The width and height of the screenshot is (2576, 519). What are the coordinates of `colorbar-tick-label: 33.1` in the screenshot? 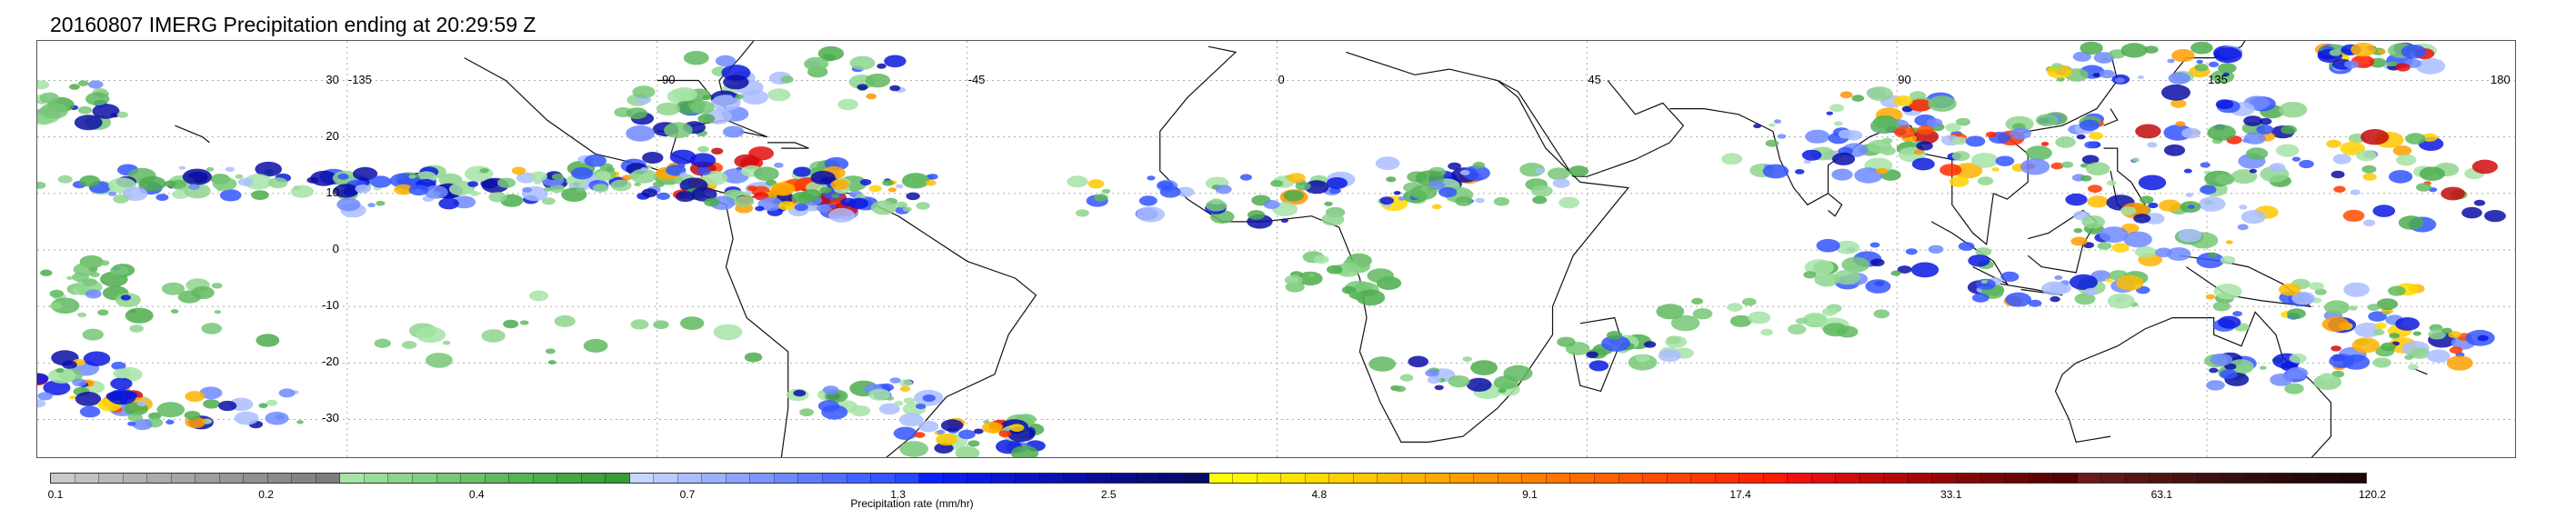 It's located at (1951, 494).